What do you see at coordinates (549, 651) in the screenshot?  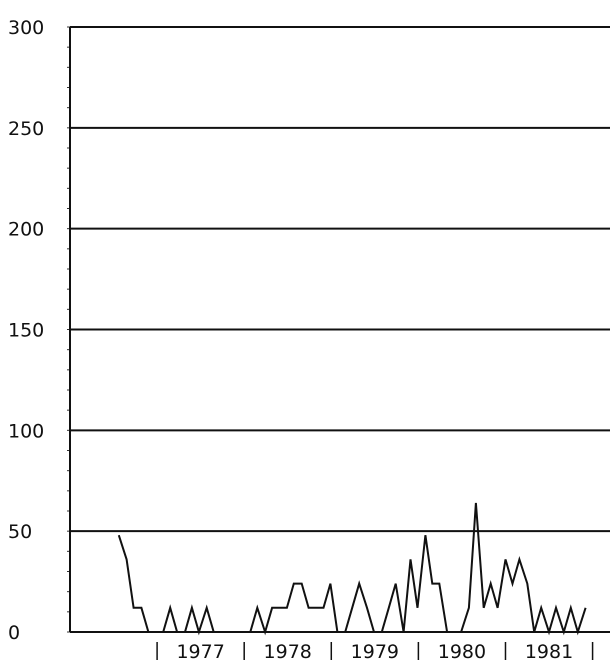 I see `x-tick-label: 1981` at bounding box center [549, 651].